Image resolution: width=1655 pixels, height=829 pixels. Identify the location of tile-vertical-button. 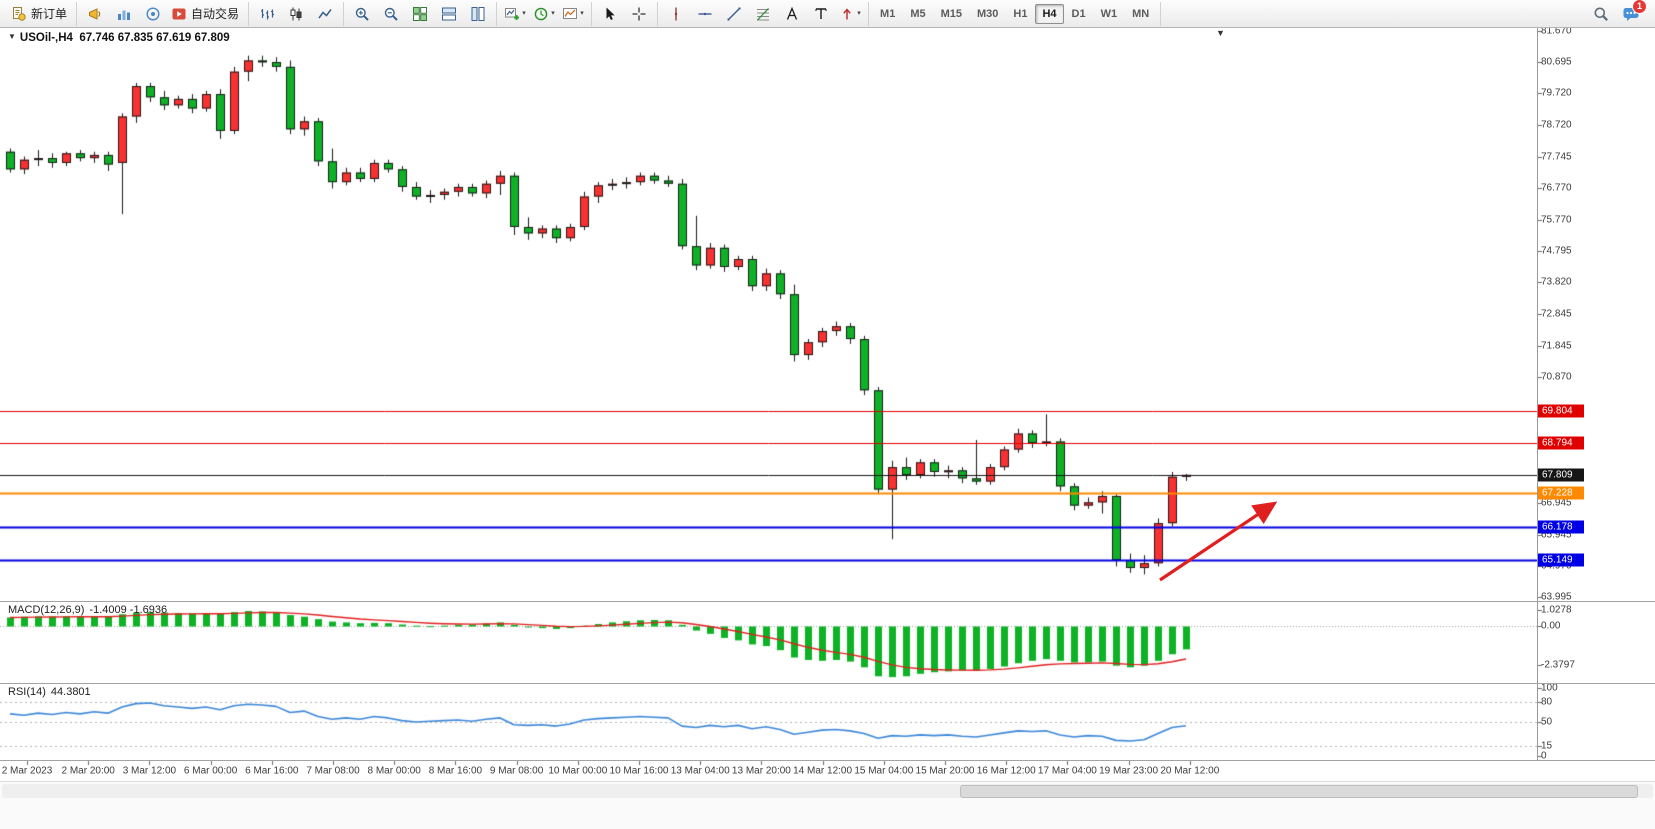
(478, 14).